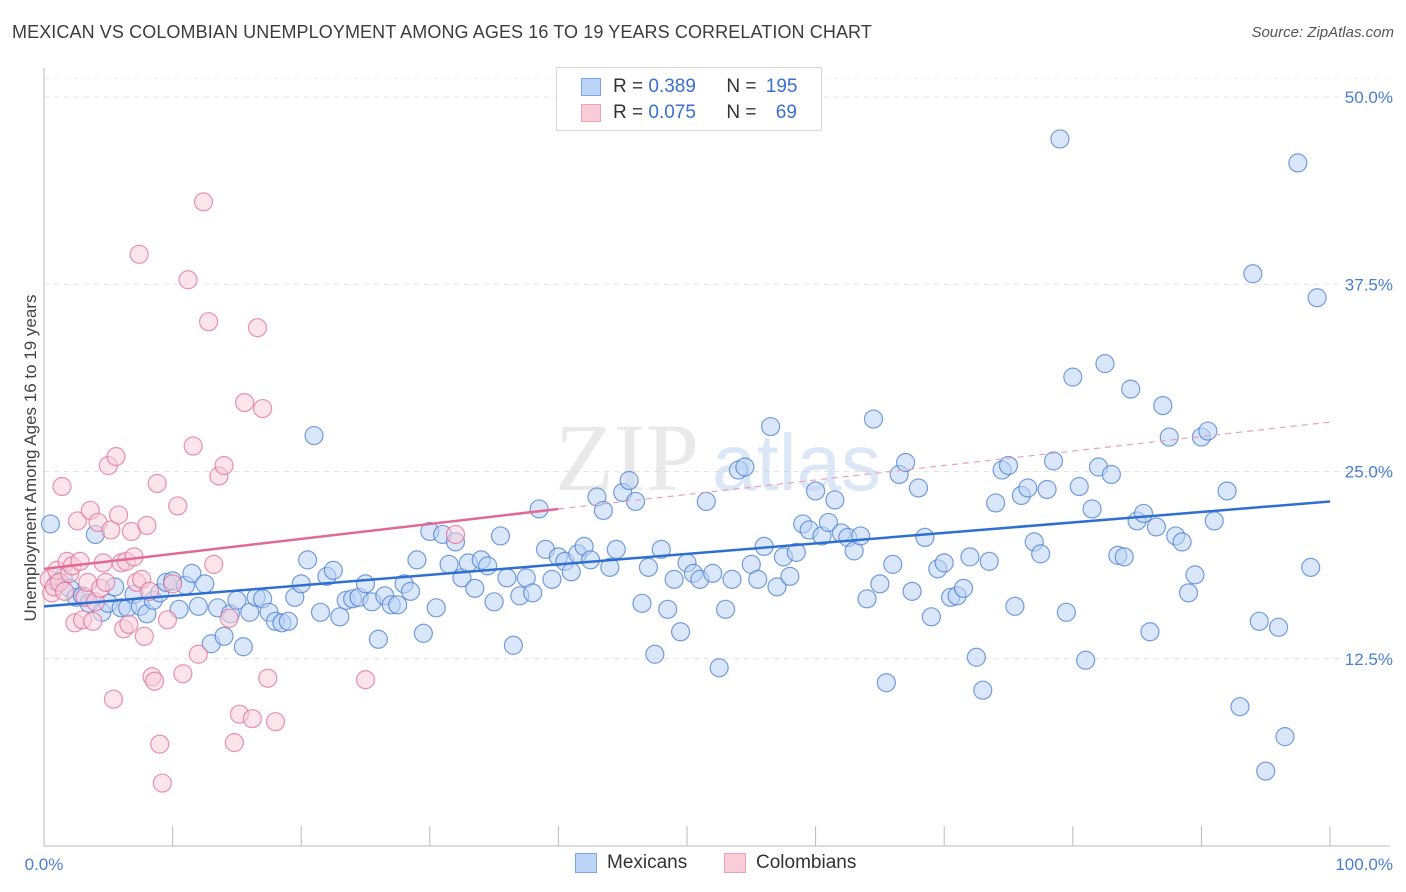 This screenshot has width=1406, height=892. What do you see at coordinates (301, 539) in the screenshot?
I see `colombians-trend-line` at bounding box center [301, 539].